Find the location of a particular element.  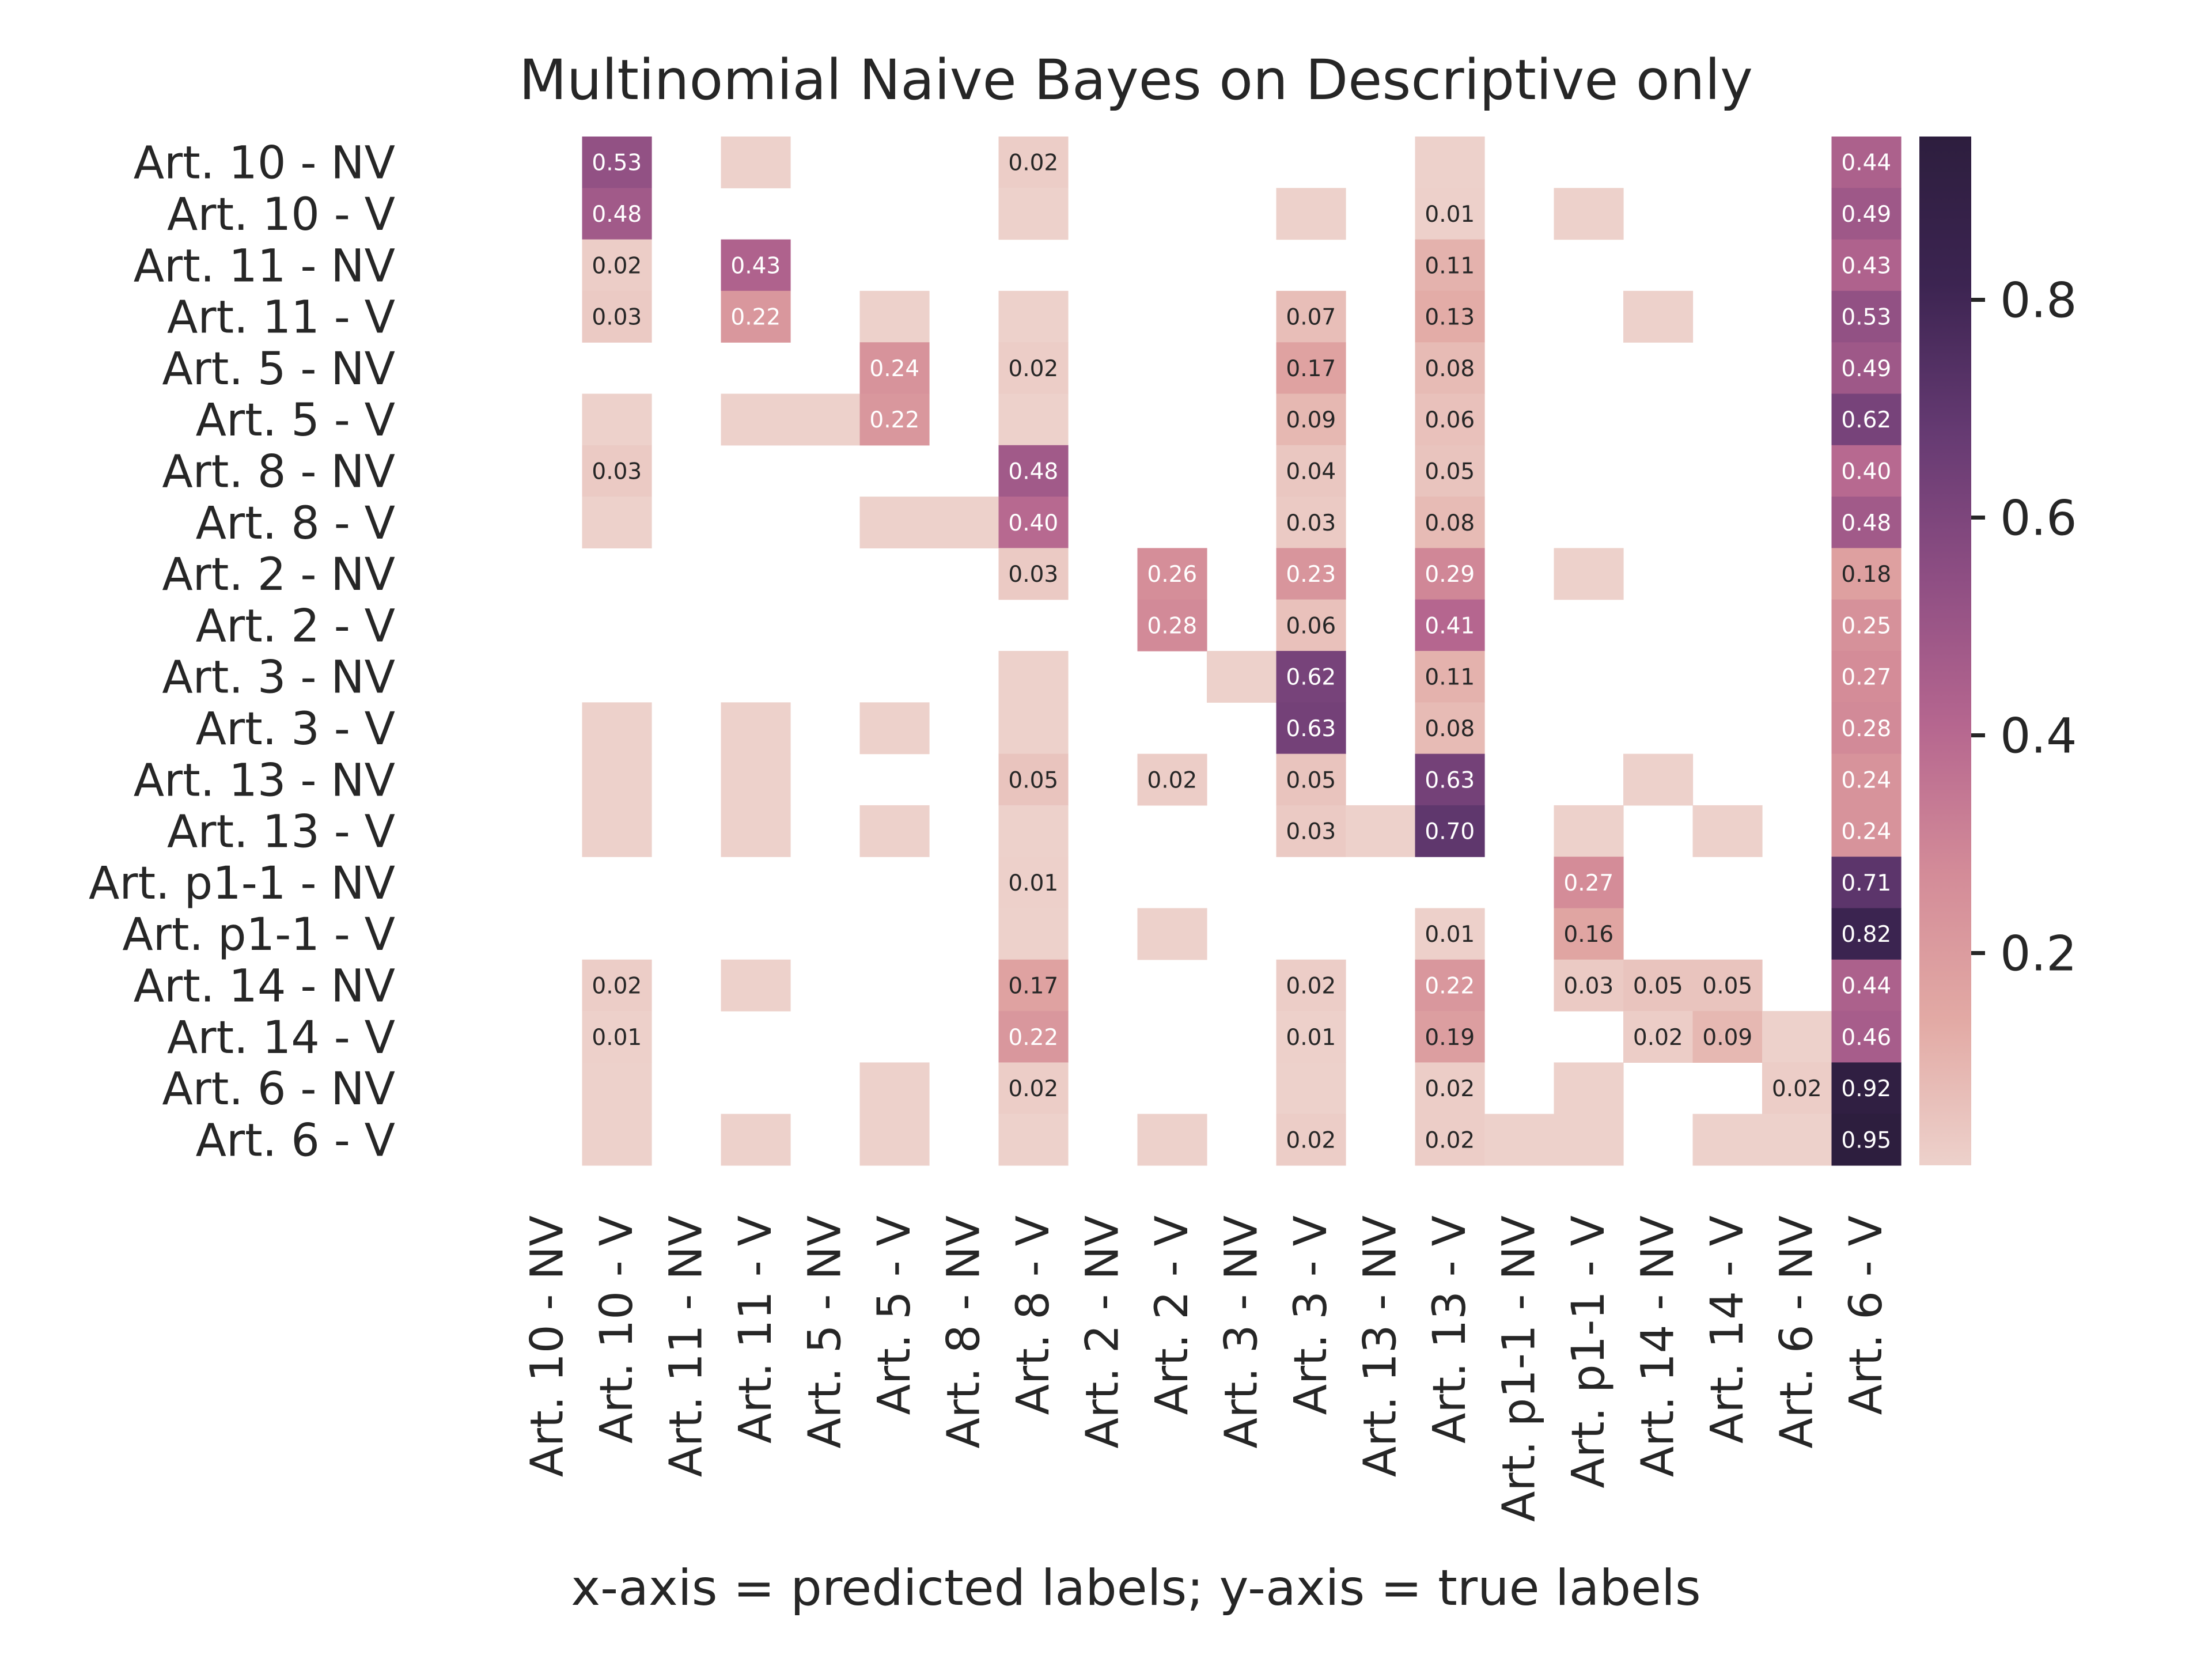

x-tick-label: Art. 8 - V is located at coordinates (1033, 1315).